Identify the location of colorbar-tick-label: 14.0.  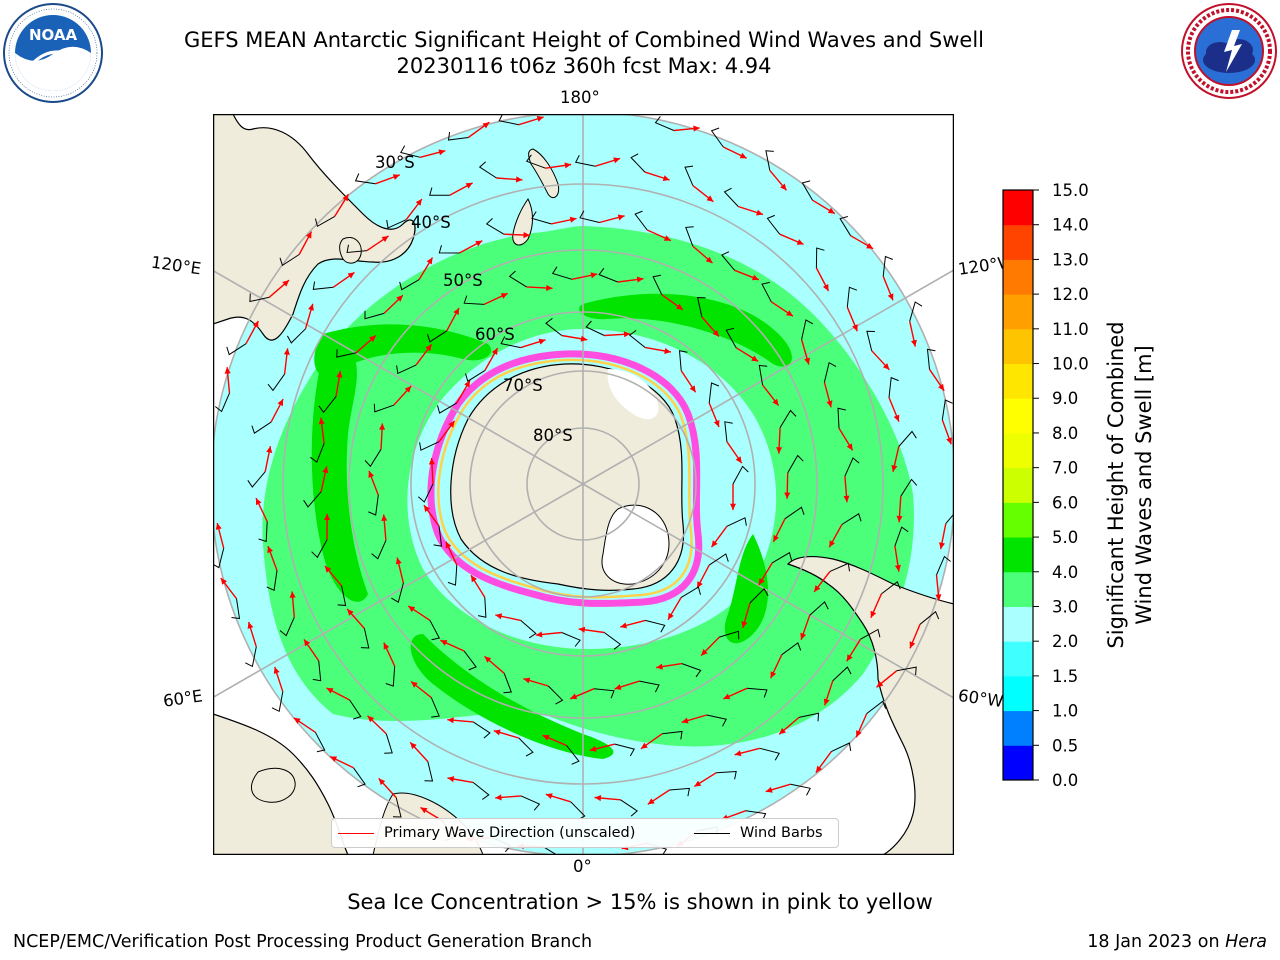
(1070, 225).